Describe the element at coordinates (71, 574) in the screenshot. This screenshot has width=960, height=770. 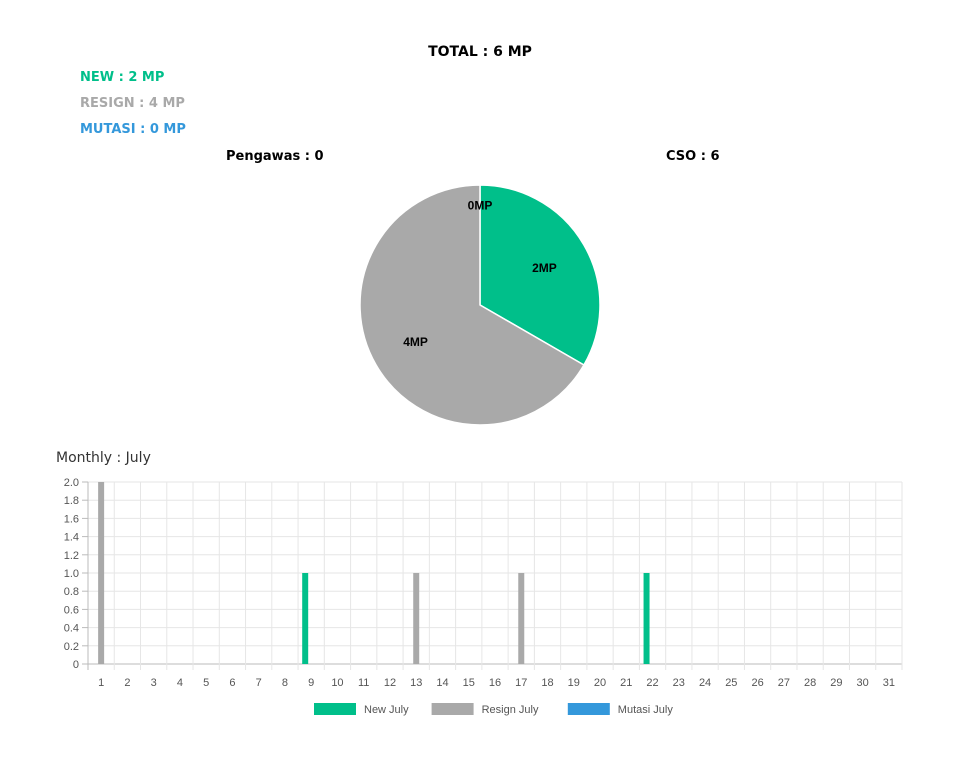
I see `y-tick-label: 1.0` at that location.